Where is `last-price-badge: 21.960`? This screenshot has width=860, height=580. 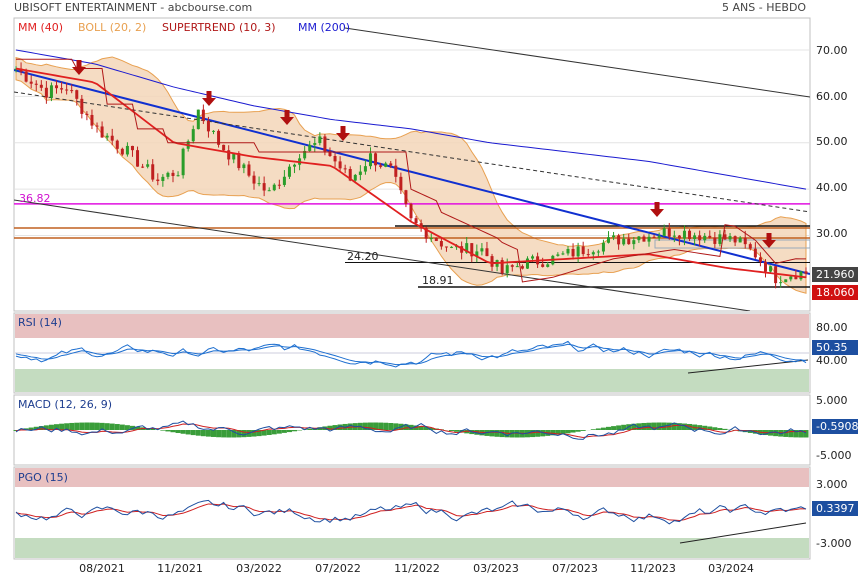
last-price-badge: 21.960 is located at coordinates (835, 274).